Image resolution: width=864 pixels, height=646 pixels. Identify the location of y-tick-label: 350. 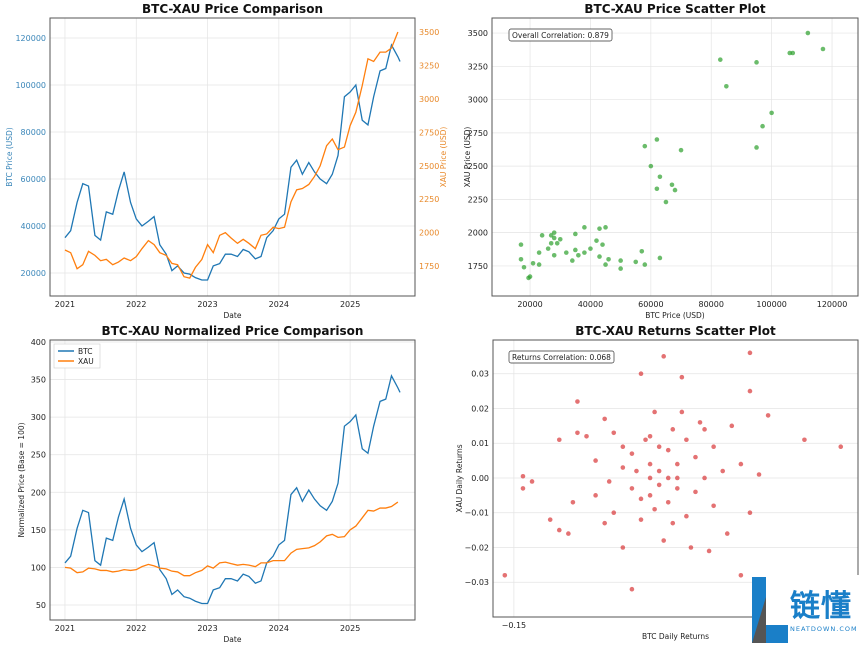
(38, 380).